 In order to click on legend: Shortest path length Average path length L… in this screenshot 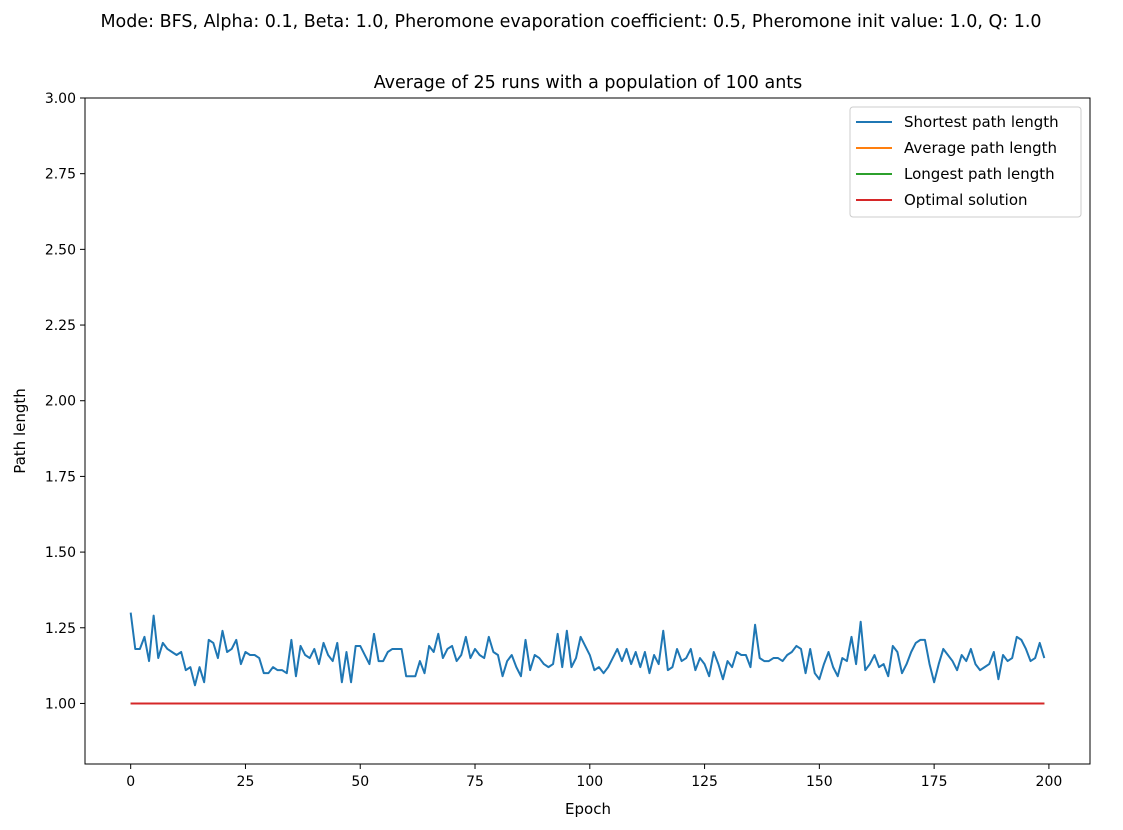, I will do `click(965, 162)`.